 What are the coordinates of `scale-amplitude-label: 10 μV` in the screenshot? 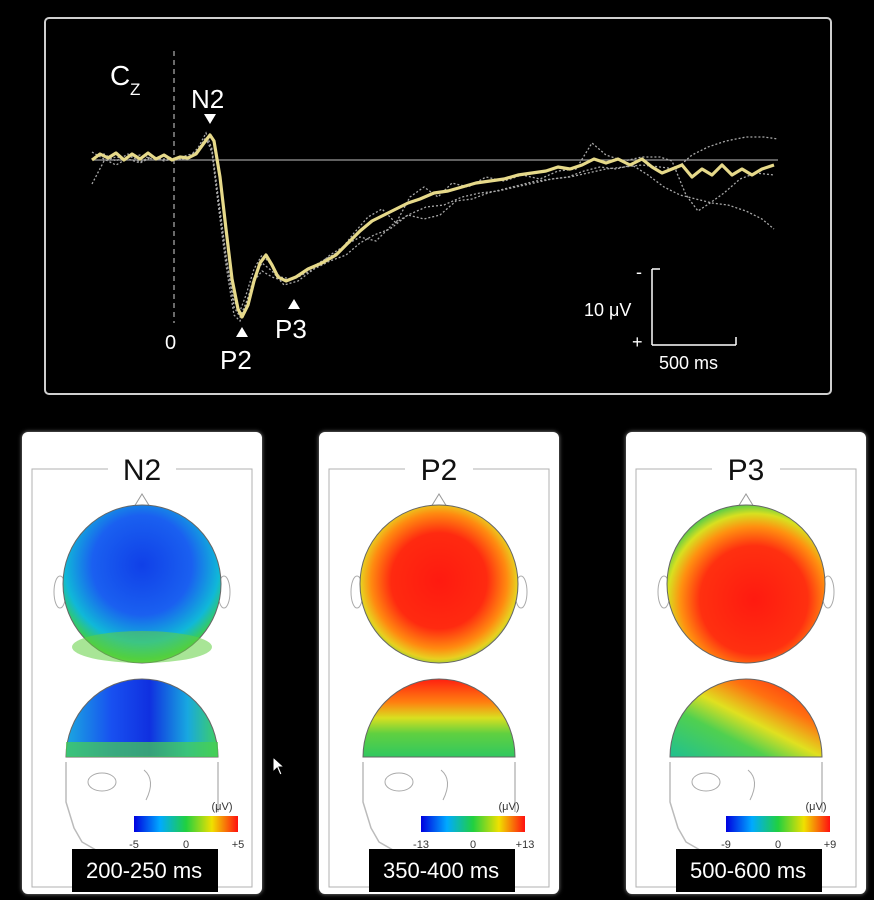 It's located at (607, 310).